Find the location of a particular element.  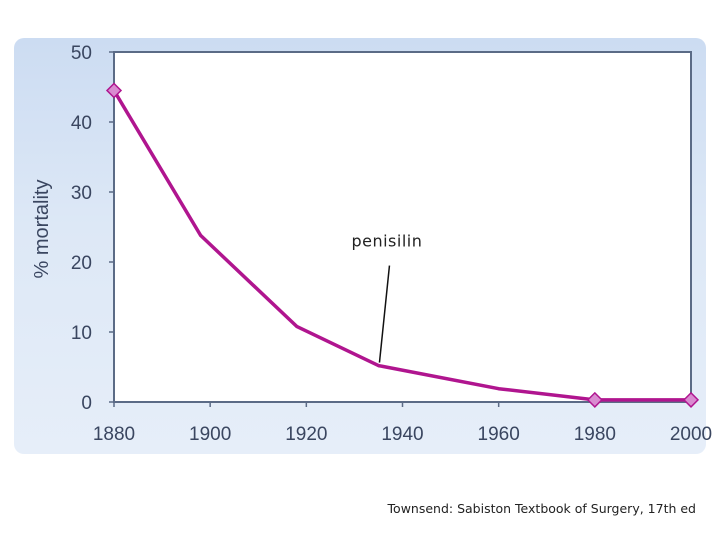

x-axis-ticks: 1880 1900 1920 1940 1960 1980 2000 is located at coordinates (402, 423).